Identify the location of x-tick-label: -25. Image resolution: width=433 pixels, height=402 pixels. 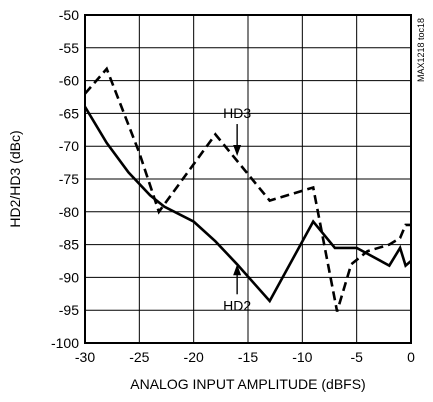
(139, 357).